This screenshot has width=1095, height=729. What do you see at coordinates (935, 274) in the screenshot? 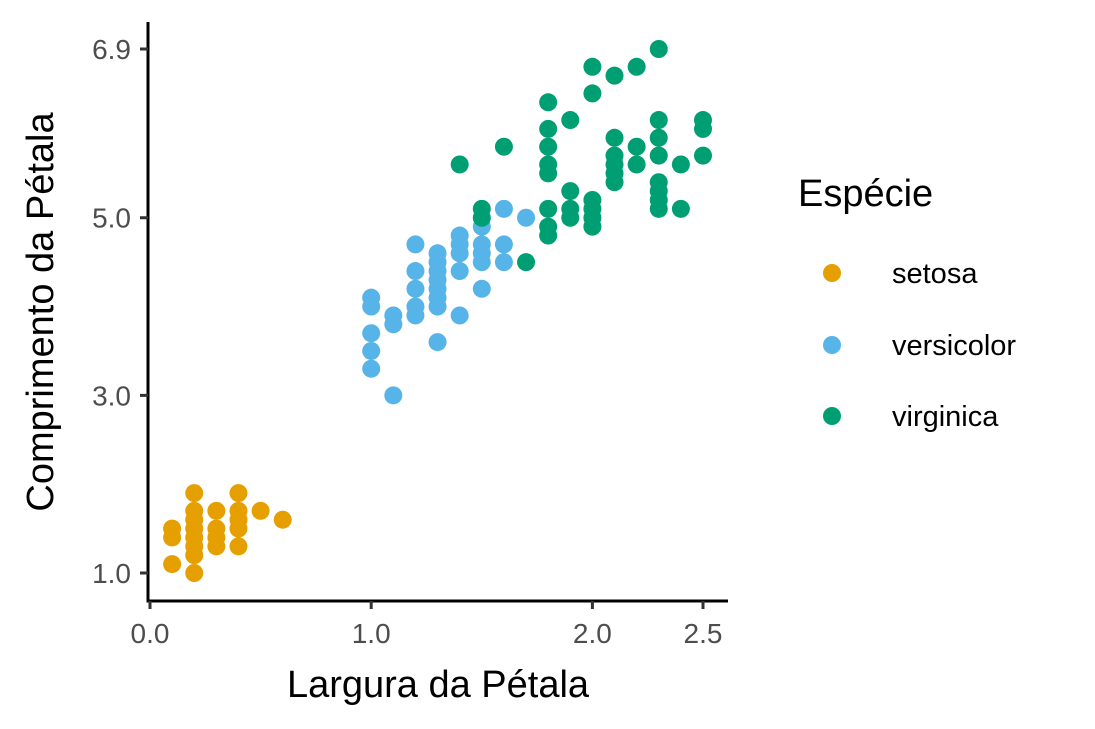
I see `legend-label-setosa: setosa` at bounding box center [935, 274].